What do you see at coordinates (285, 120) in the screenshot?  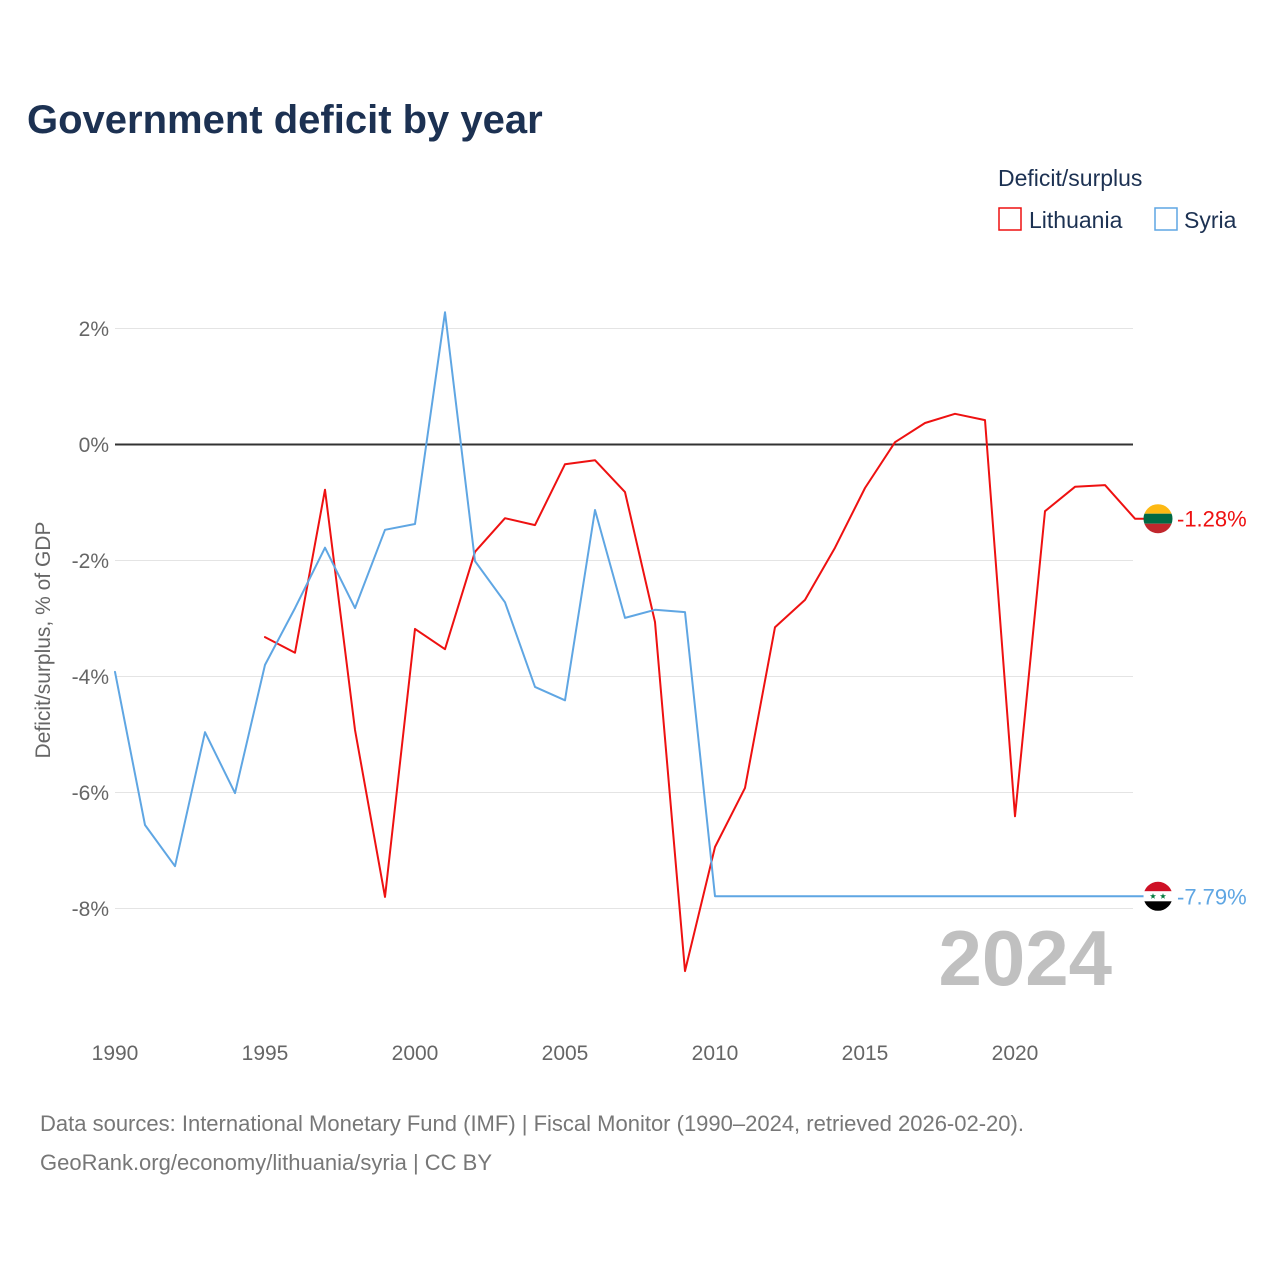 I see `chart-title: Government deficit by year` at bounding box center [285, 120].